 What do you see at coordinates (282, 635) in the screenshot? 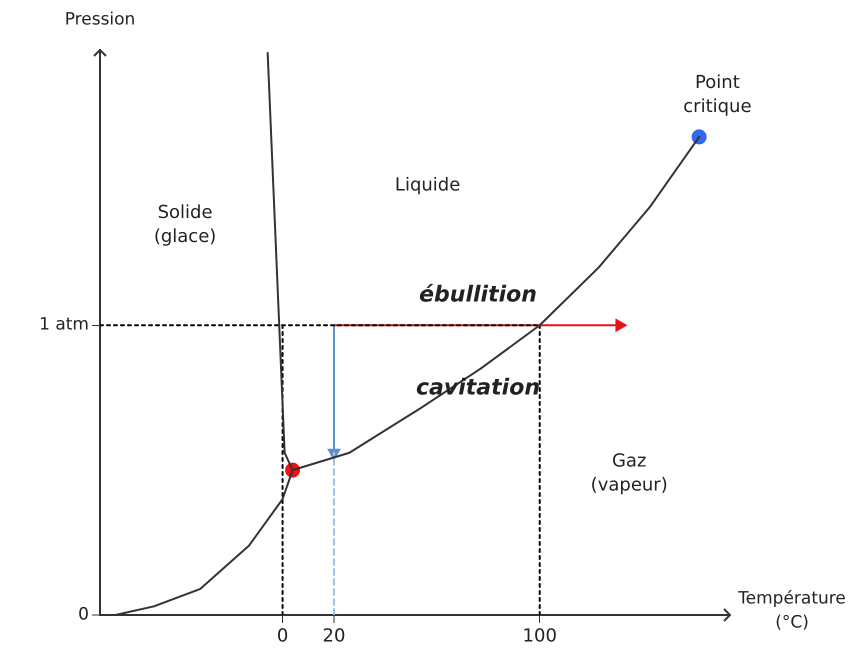
I see `x-tick-label: 0` at bounding box center [282, 635].